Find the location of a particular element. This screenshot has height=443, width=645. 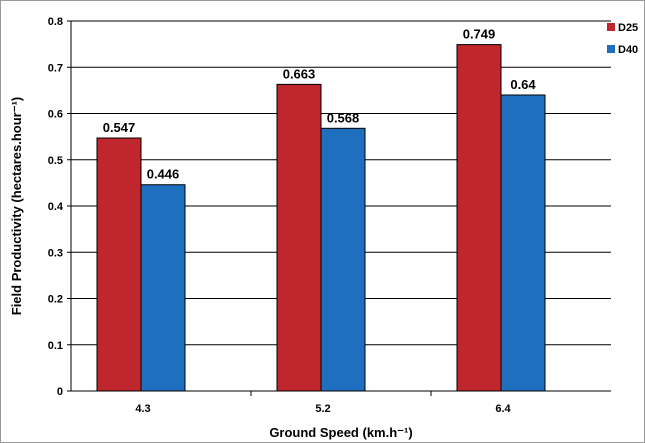

x-tick-label: 6.4 is located at coordinates (503, 409).